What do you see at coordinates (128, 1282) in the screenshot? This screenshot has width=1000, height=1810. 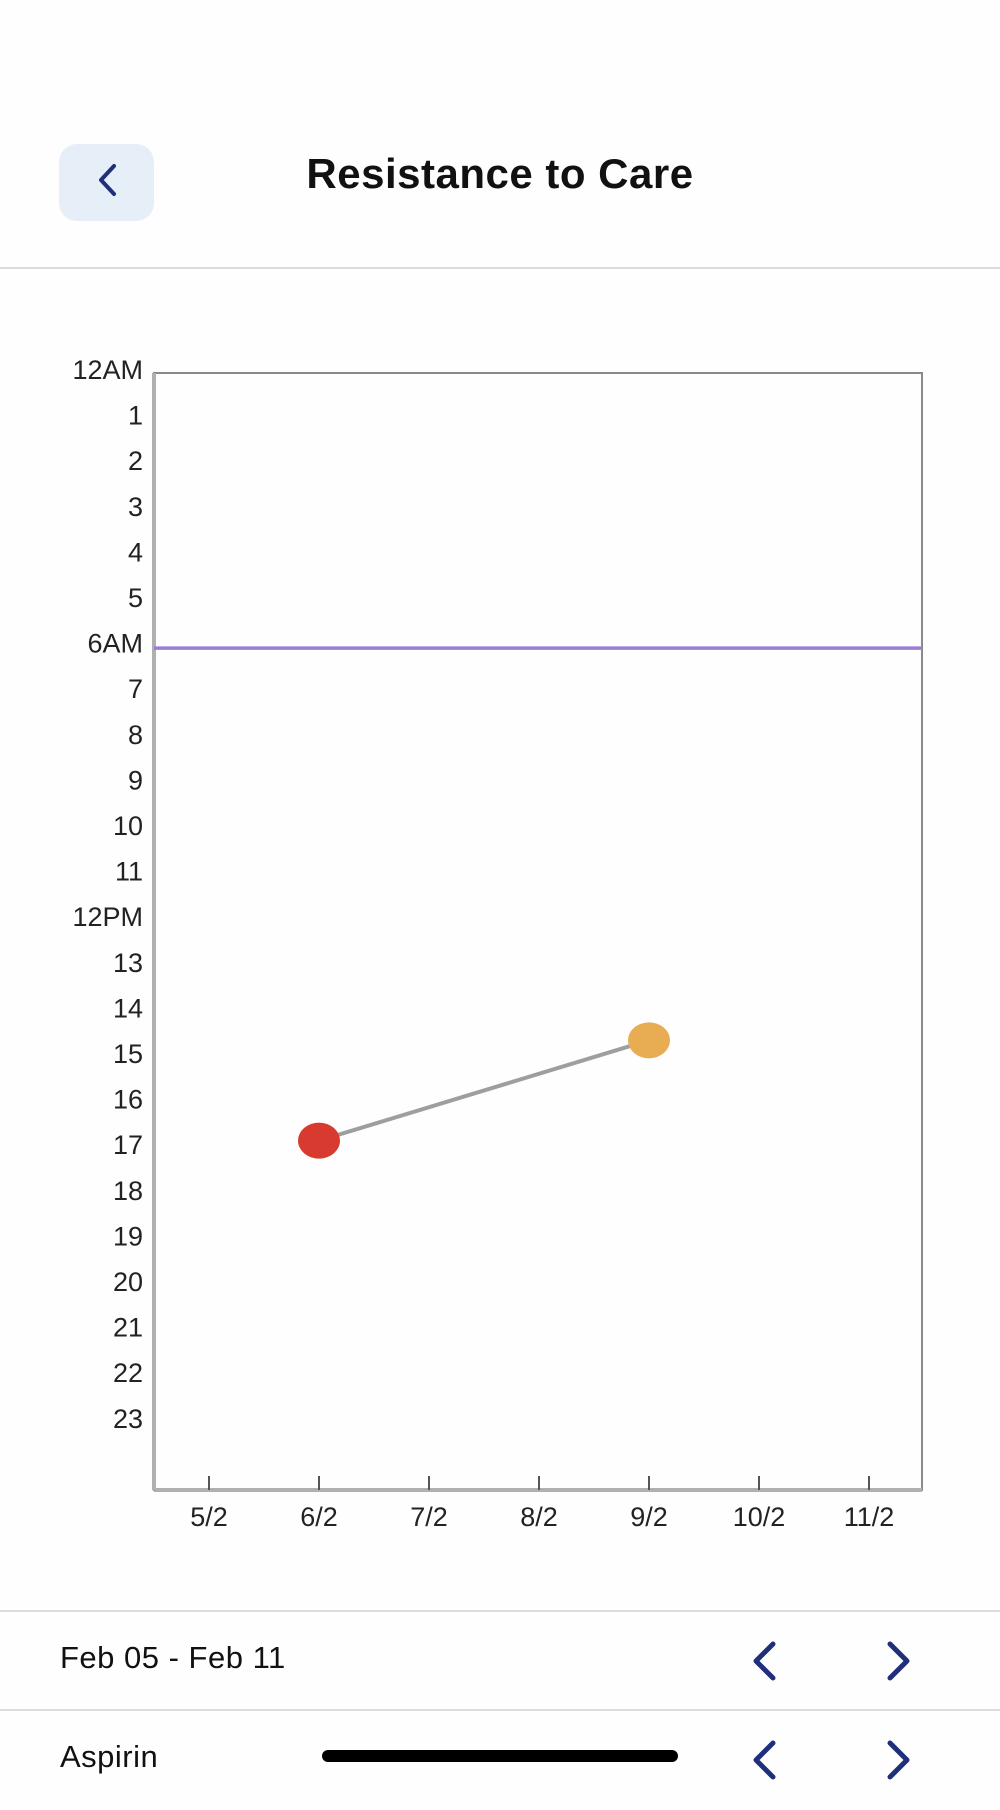 I see `y-tick-label: 20` at bounding box center [128, 1282].